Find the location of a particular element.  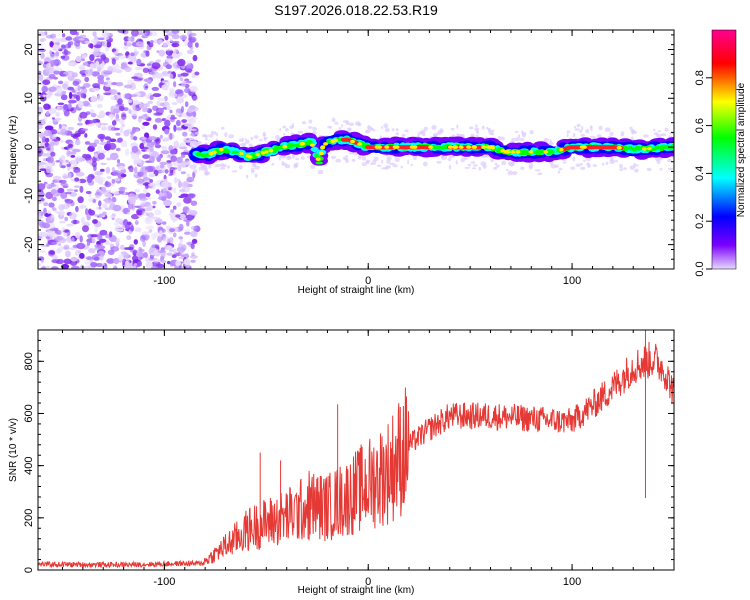

y-tick-label: -10 is located at coordinates (29, 196).